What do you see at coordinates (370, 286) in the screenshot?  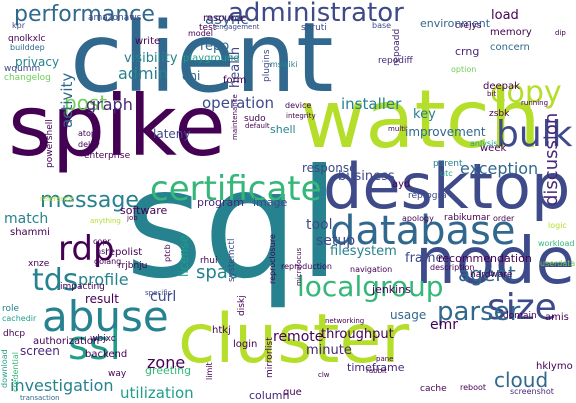 I see `word: localgroup` at bounding box center [370, 286].